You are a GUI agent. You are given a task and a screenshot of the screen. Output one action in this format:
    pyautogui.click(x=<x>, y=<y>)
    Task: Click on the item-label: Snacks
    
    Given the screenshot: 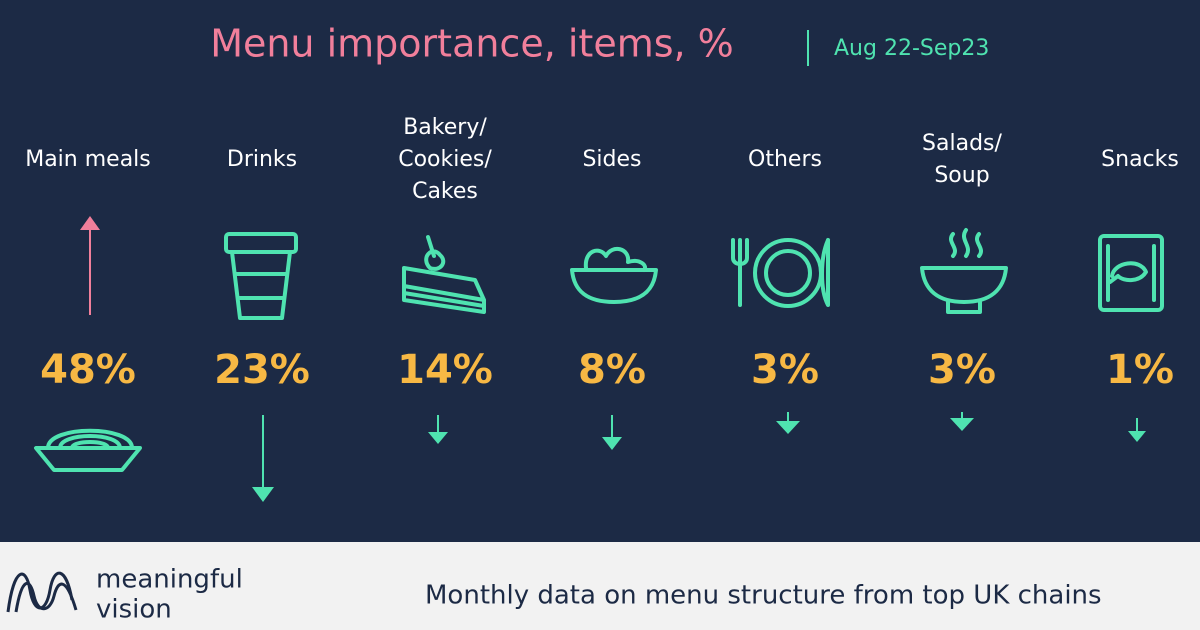 What is the action you would take?
    pyautogui.click(x=1140, y=159)
    